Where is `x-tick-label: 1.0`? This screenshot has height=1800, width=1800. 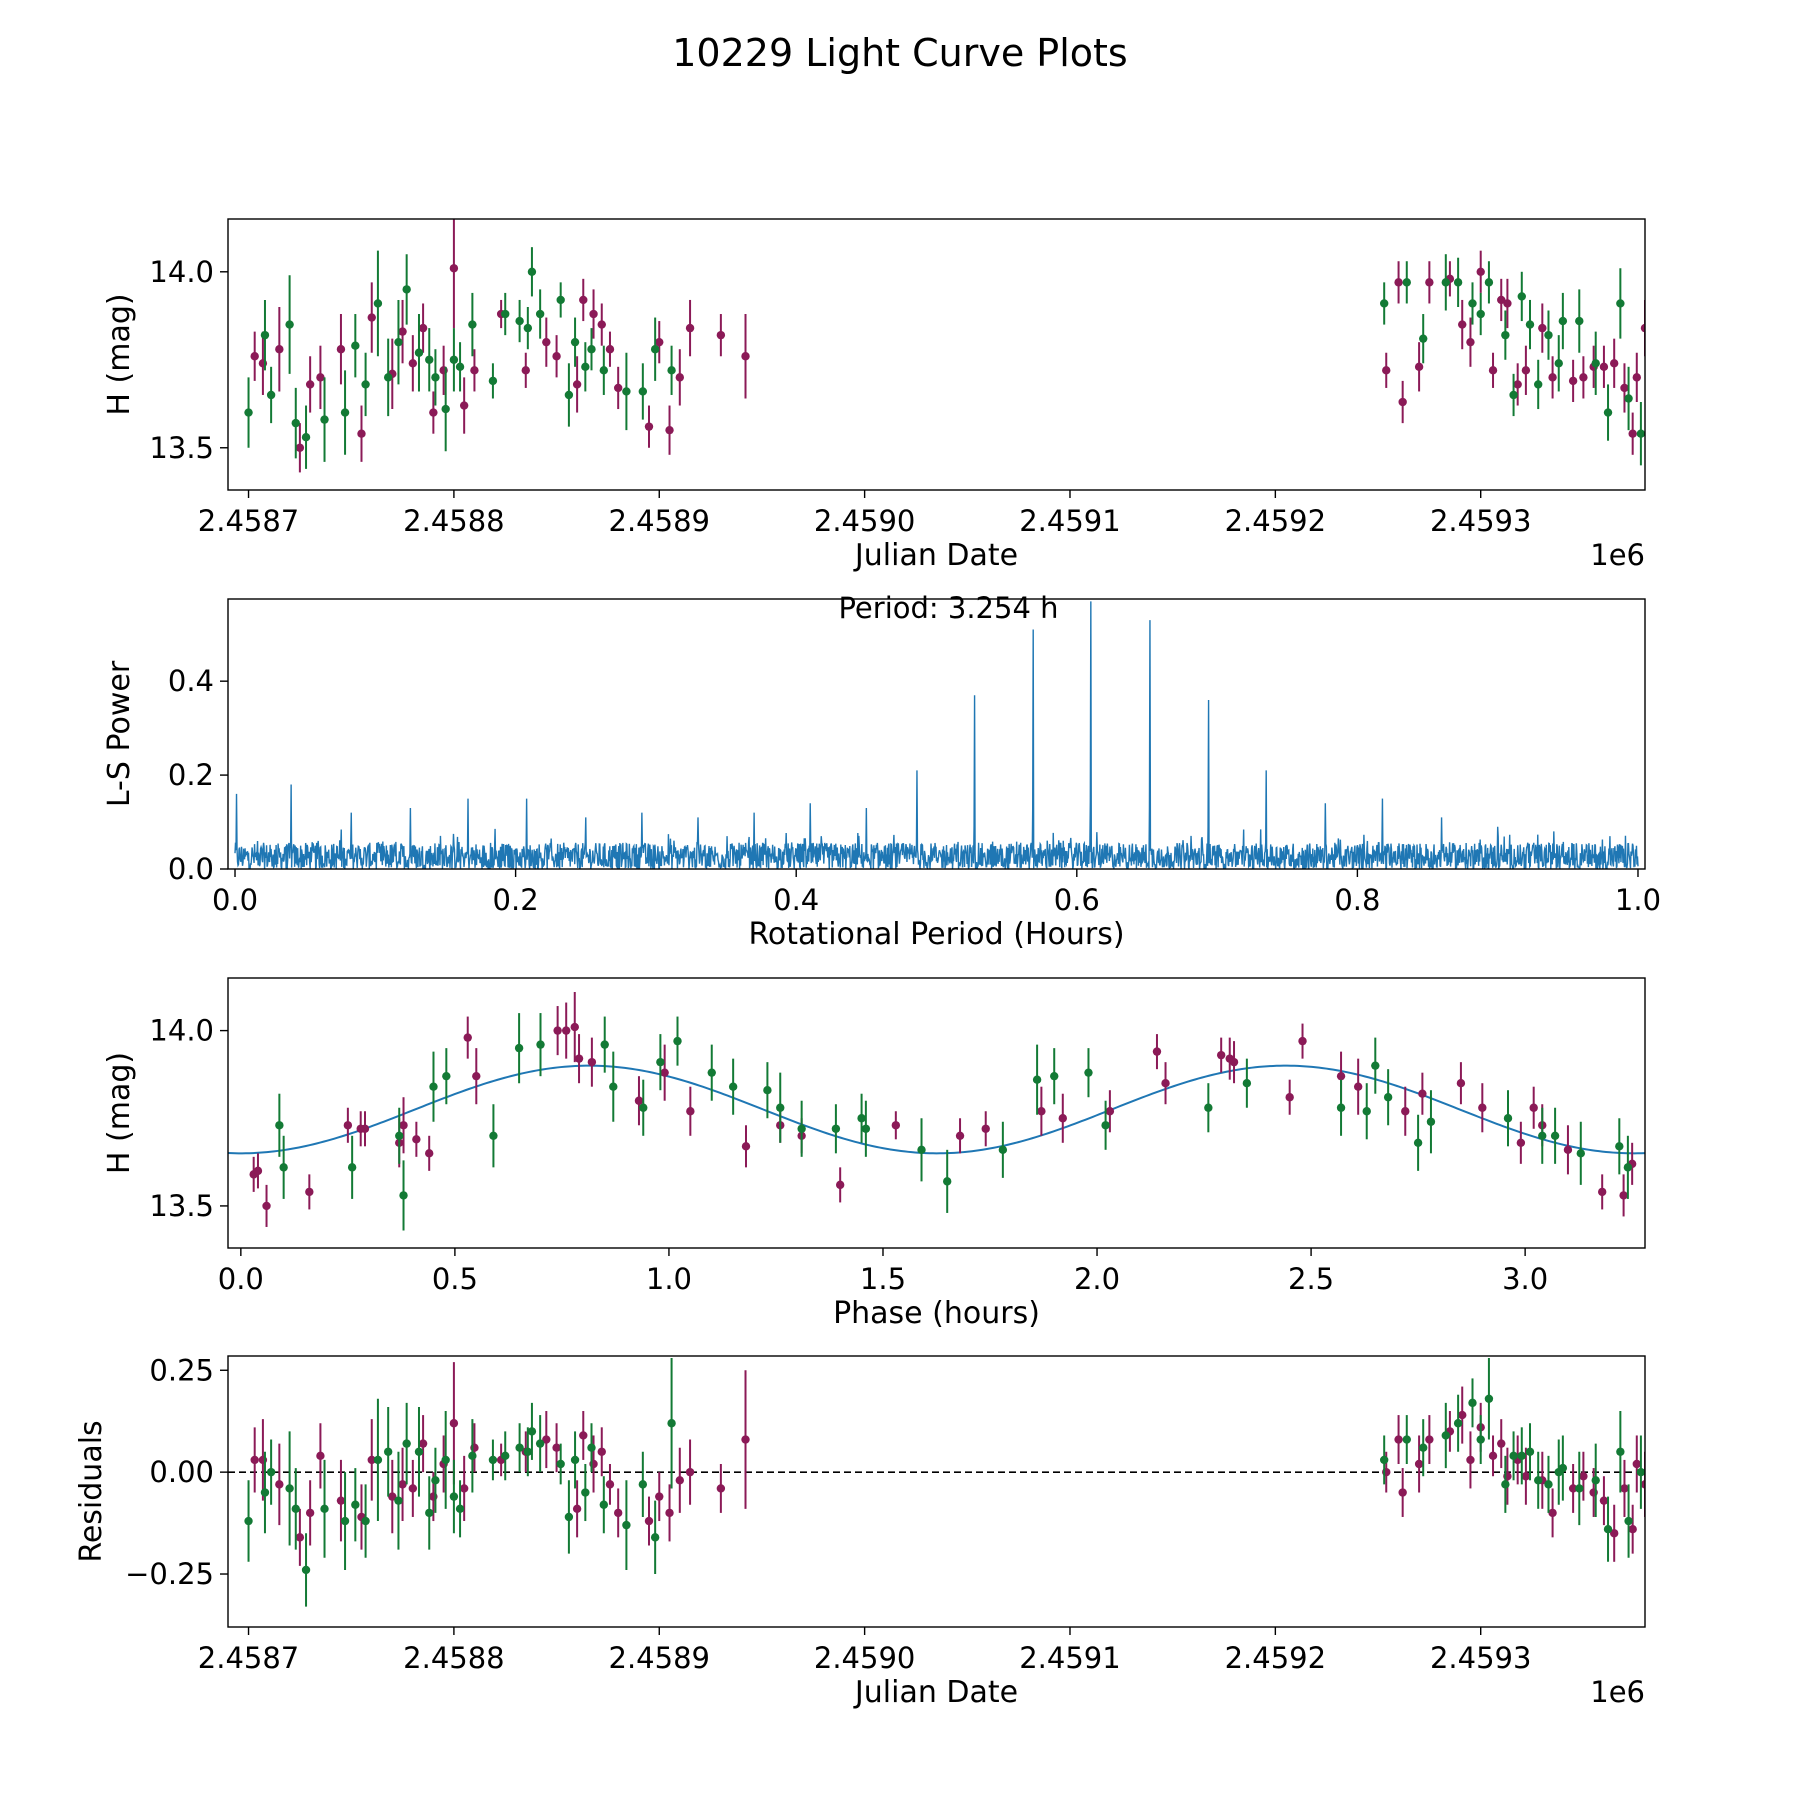 x-tick-label: 1.0 is located at coordinates (669, 1279).